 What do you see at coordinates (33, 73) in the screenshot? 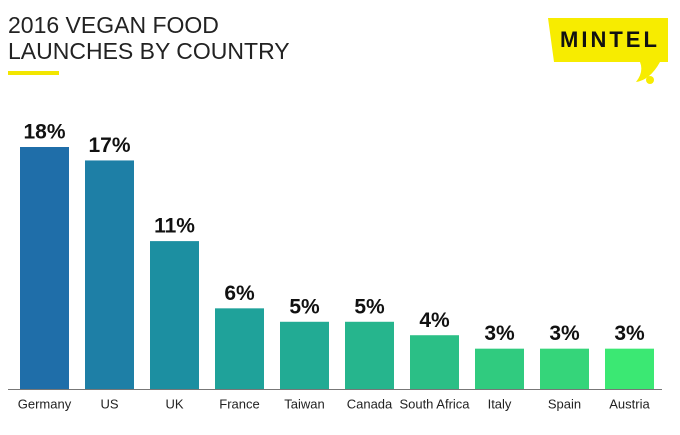
I see `title-underline` at bounding box center [33, 73].